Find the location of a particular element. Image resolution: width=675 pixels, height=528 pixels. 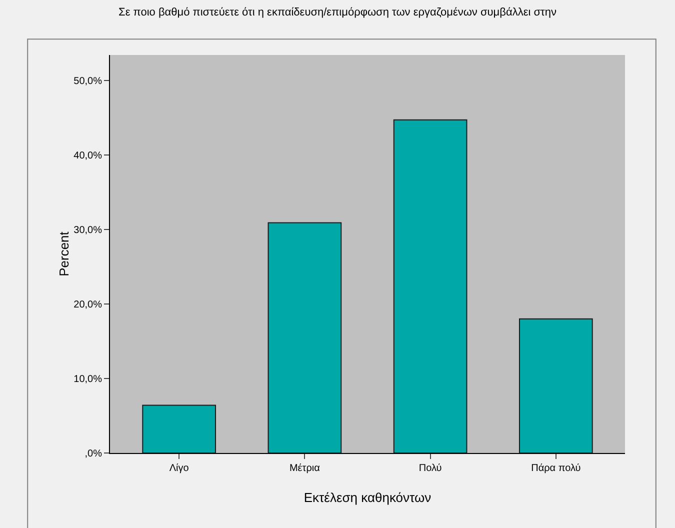

y-tick-label: ,0% is located at coordinates (93, 454).